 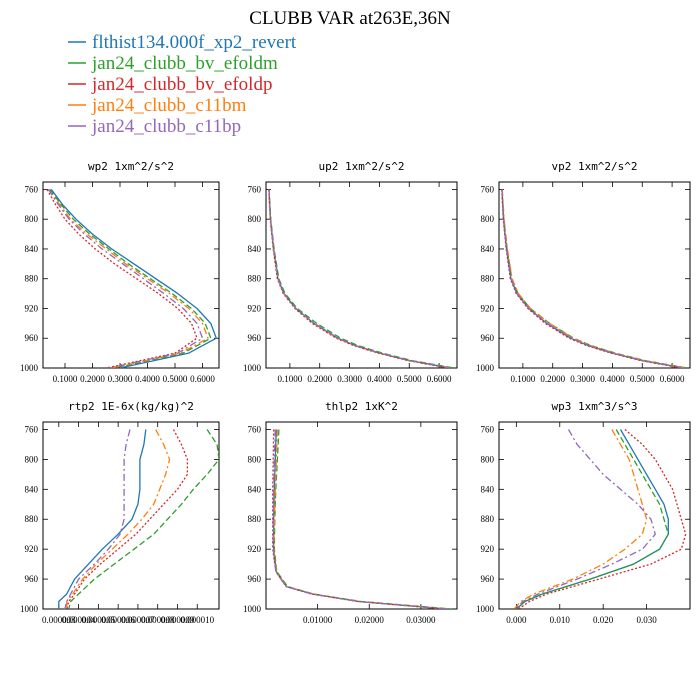 I want to click on legend-entry: jan24_clubb_c11bp, so click(x=166, y=126).